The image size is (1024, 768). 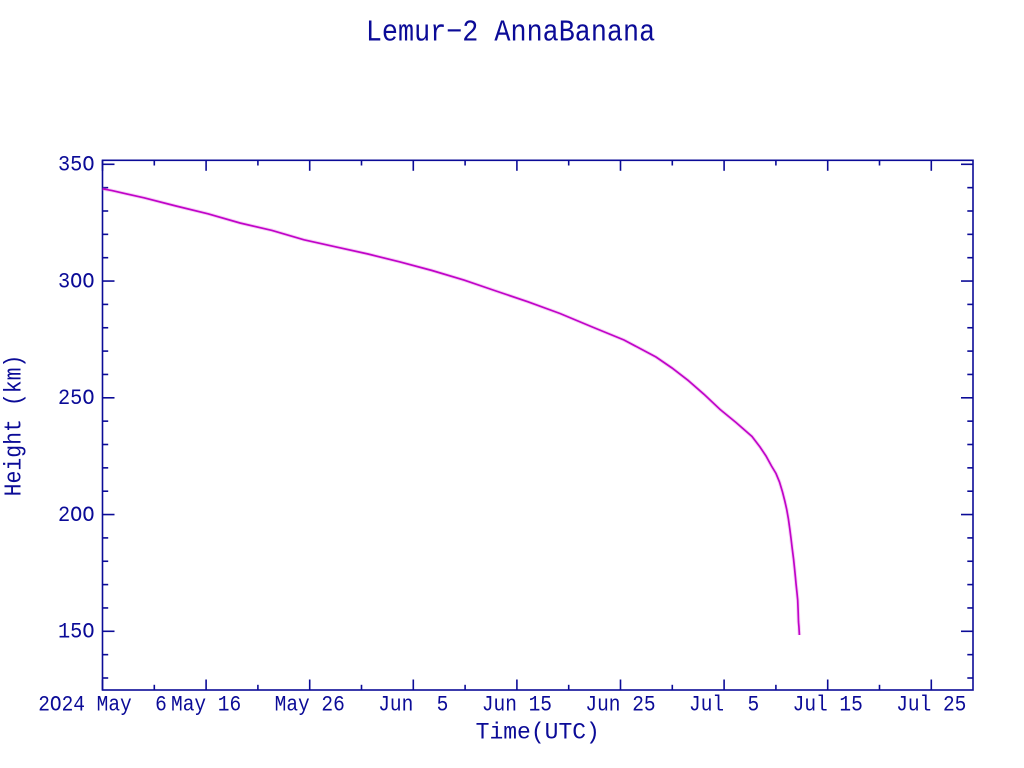 What do you see at coordinates (102, 705) in the screenshot?
I see `svg-text: 2O24 May 6` at bounding box center [102, 705].